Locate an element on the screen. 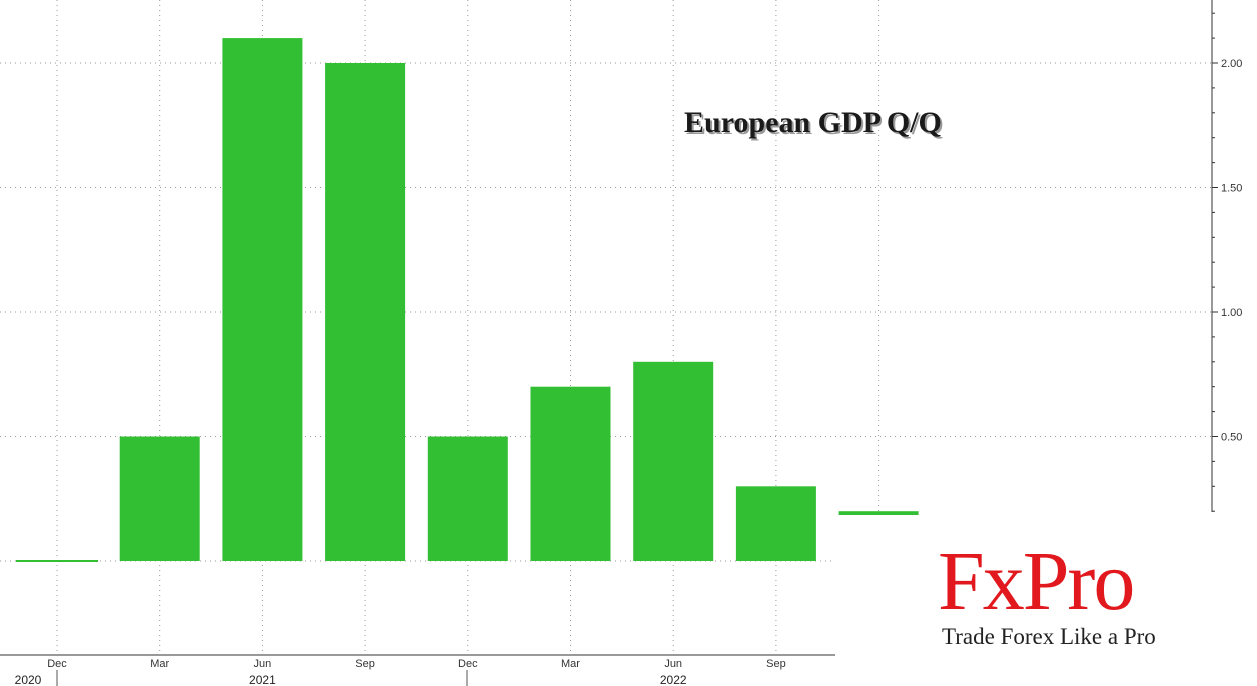  chart-title: European GDP Q/Q is located at coordinates (813, 122).